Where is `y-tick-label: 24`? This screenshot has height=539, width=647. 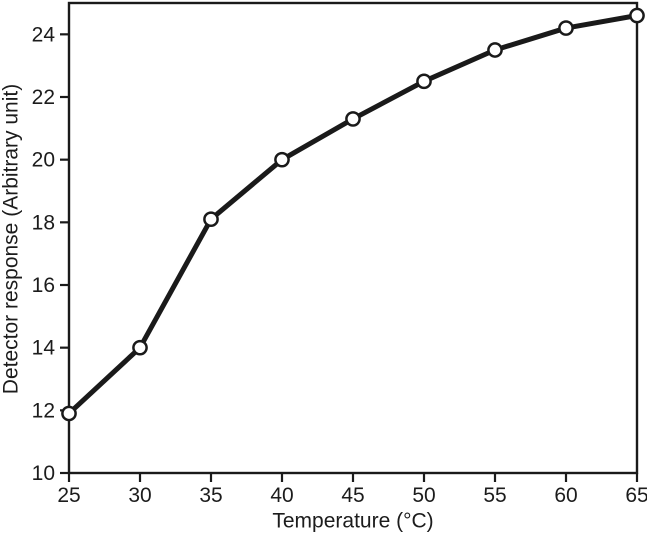 y-tick-label: 24 is located at coordinates (44, 34).